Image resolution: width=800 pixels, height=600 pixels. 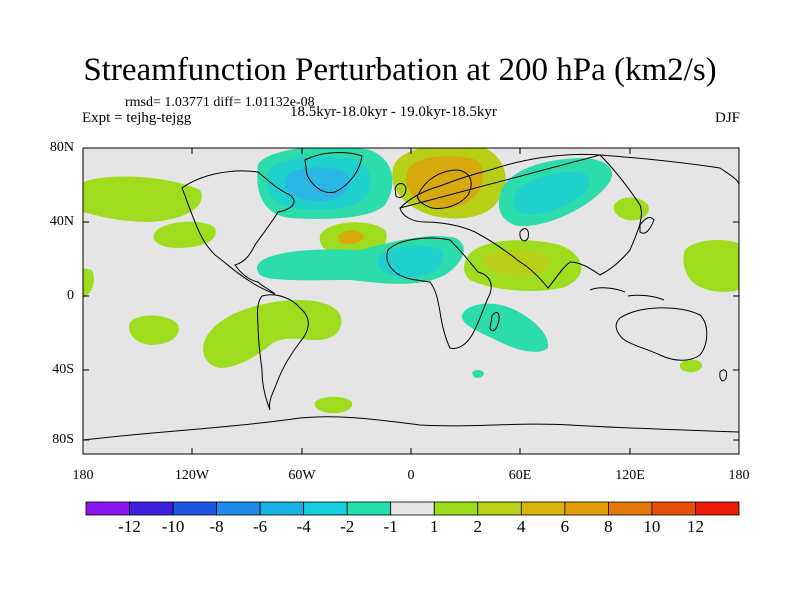 I want to click on lon-tick-label: 60E, so click(x=520, y=475).